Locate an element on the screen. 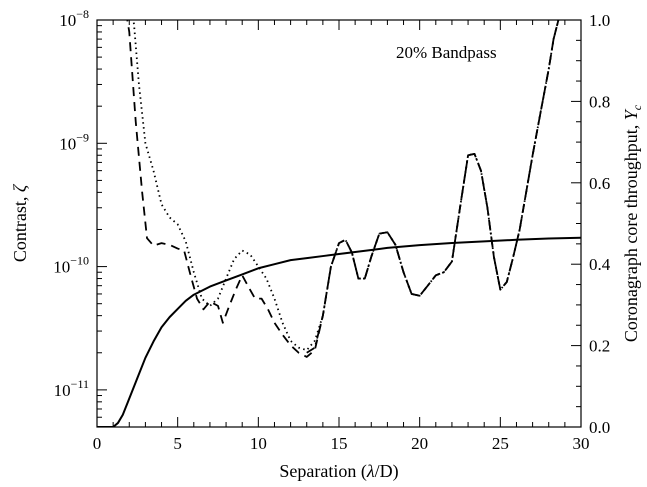 The width and height of the screenshot is (647, 487). x-tick-label: 10 is located at coordinates (258, 443).